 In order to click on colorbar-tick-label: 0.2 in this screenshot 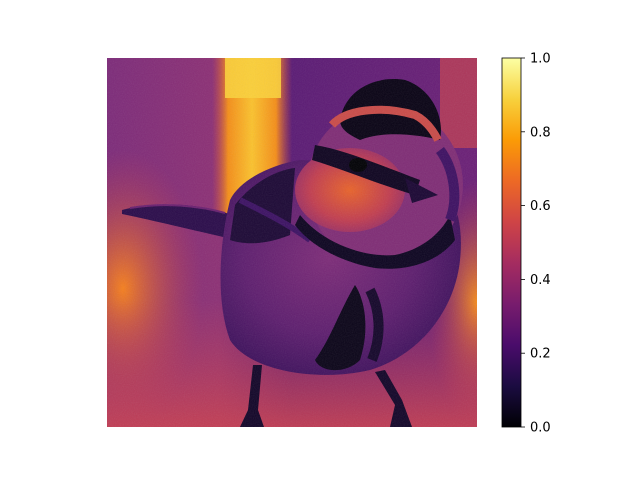, I will do `click(540, 354)`.